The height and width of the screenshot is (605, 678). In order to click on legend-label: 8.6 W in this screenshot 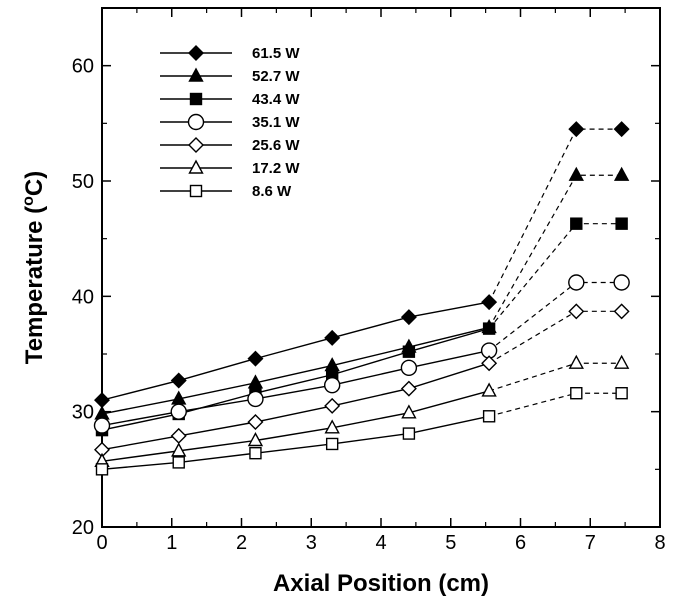, I will do `click(272, 191)`.